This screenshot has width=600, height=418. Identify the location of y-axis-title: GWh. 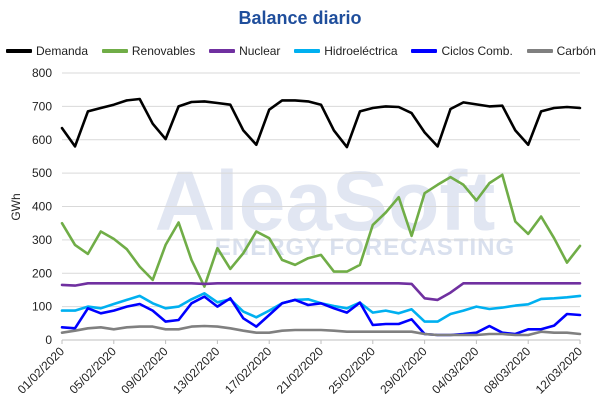
(16, 206).